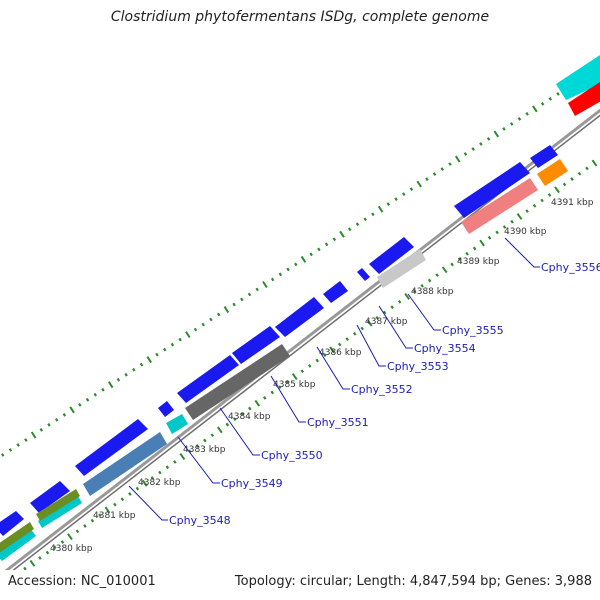 The image size is (600, 600). I want to click on tick-label: 4381 kbp, so click(114, 516).